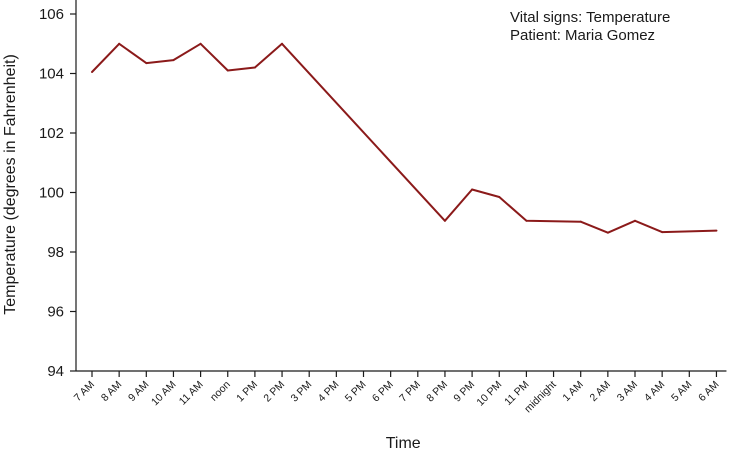 The width and height of the screenshot is (733, 452). I want to click on x-tick-label: 2 AM, so click(600, 391).